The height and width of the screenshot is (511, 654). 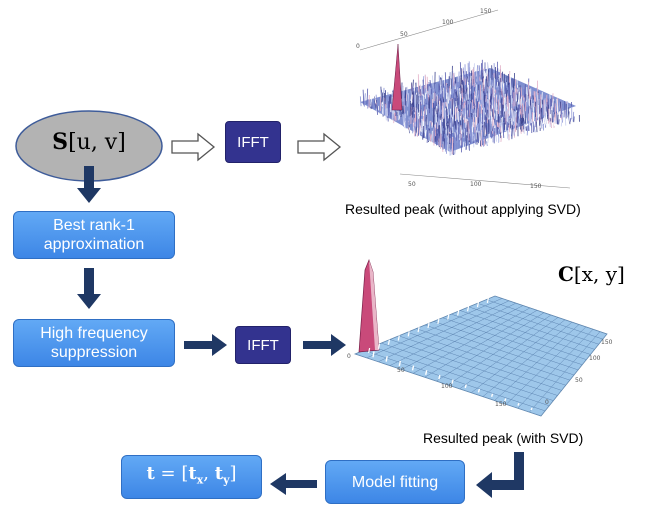 I want to click on hf-label: High frequency suppression, so click(x=94, y=343).